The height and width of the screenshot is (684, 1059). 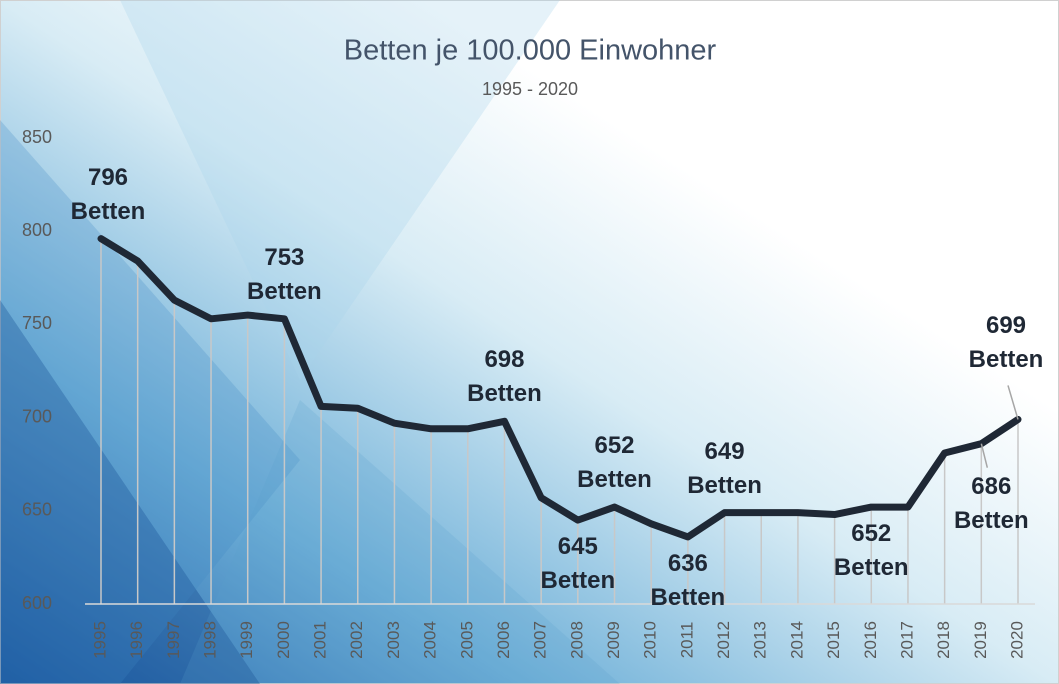 What do you see at coordinates (650, 640) in the screenshot?
I see `x-tick-label: 2010` at bounding box center [650, 640].